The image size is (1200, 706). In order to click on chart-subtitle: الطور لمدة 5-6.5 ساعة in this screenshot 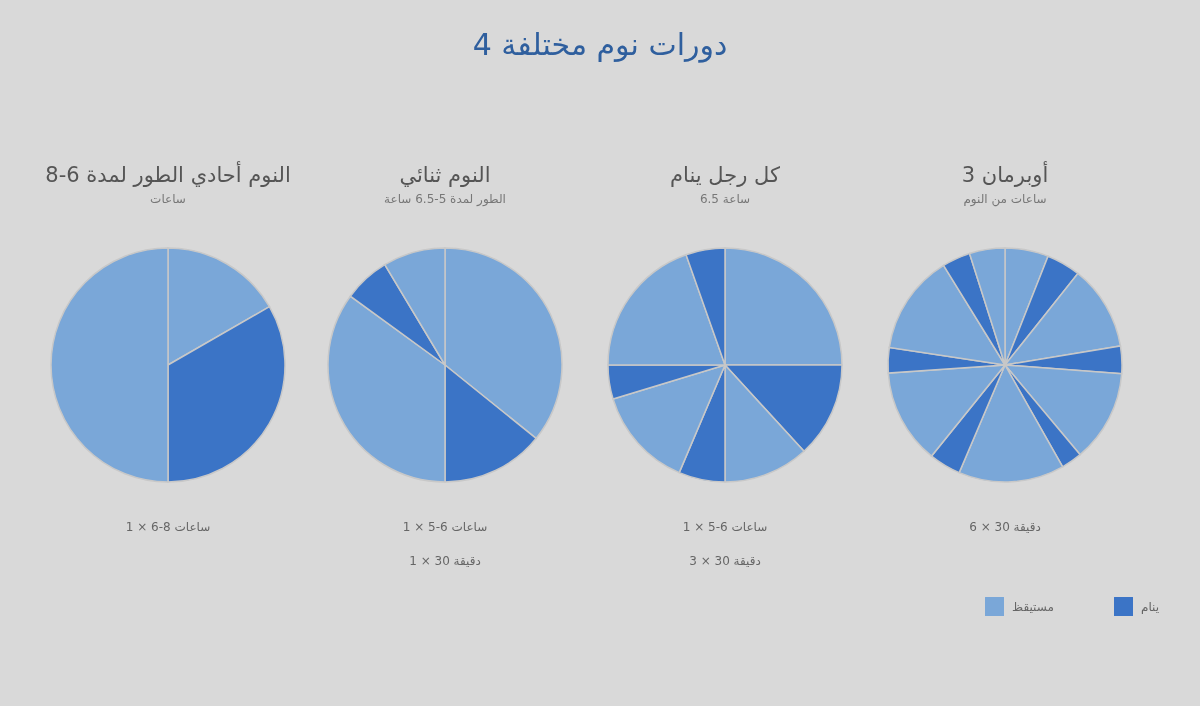, I will do `click(445, 199)`.